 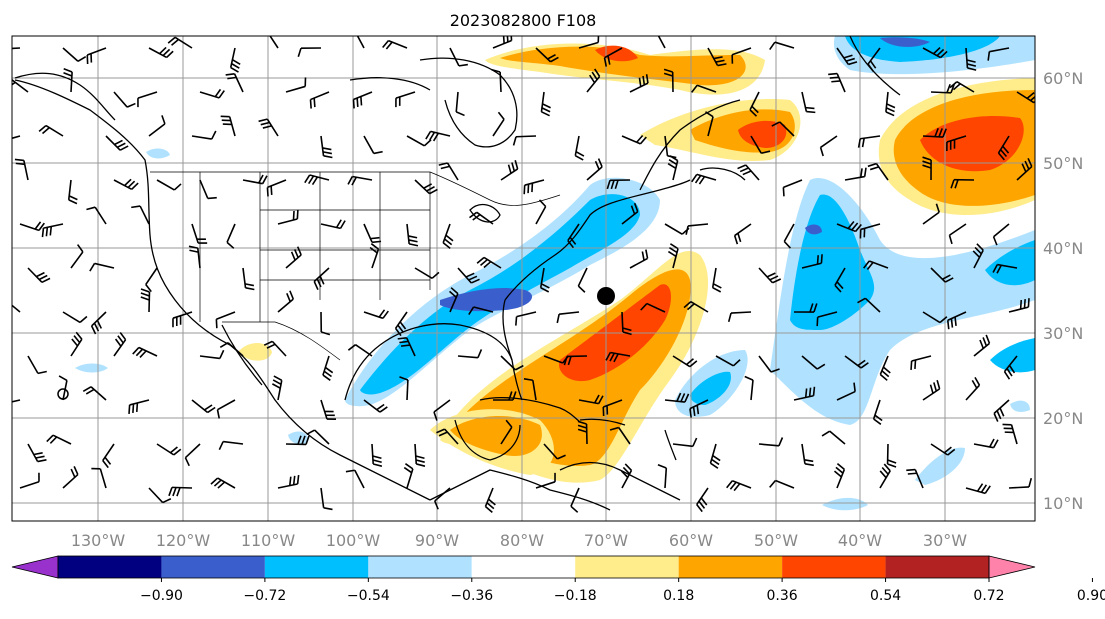 I want to click on colorbar-tick-label: 0.36, so click(x=782, y=596).